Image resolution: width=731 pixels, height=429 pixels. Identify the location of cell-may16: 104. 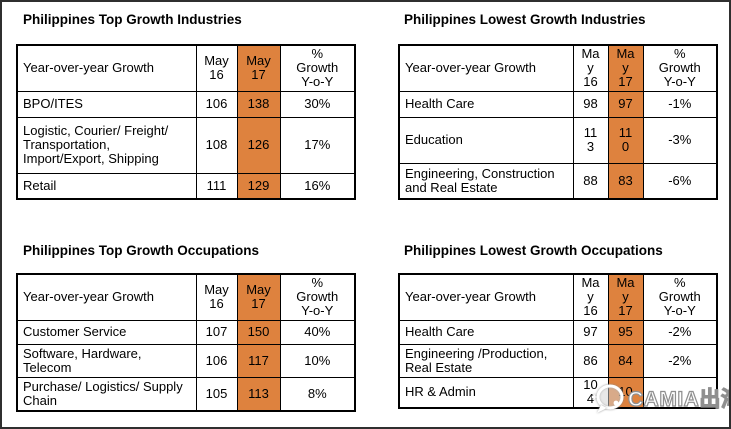
(590, 392).